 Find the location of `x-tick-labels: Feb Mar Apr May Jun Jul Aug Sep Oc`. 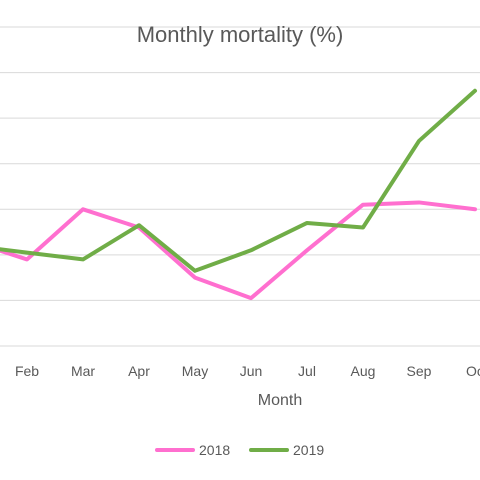

x-tick-labels: Feb Mar Apr May Jun Jul Aug Sep Oc is located at coordinates (247, 371).